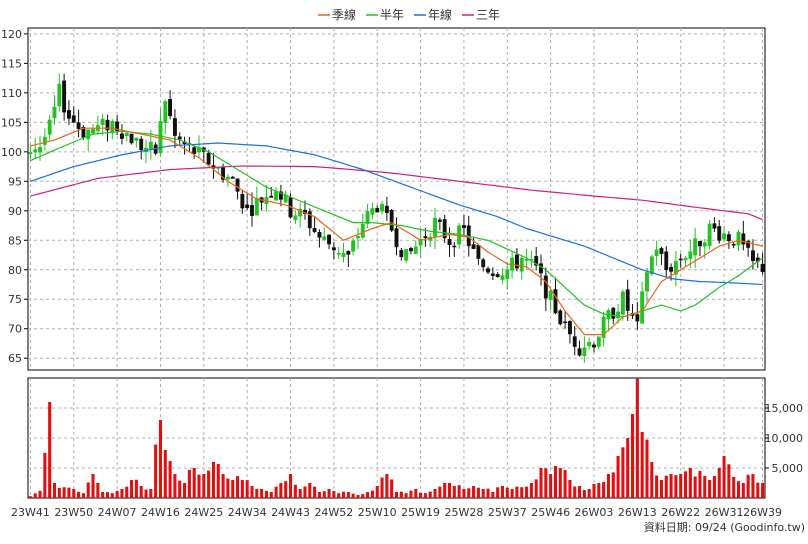  What do you see at coordinates (724, 512) in the screenshot?
I see `x-tick-label: 26W31` at bounding box center [724, 512].